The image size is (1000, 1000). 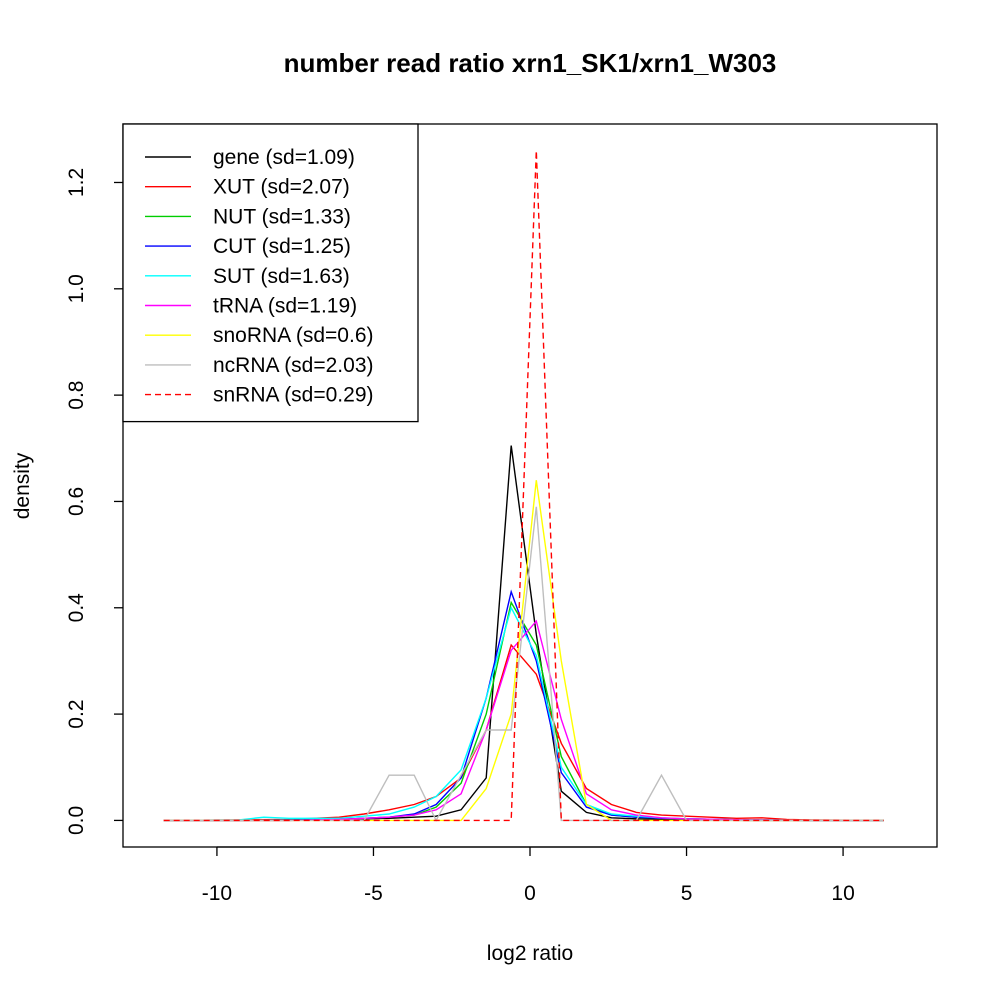 I want to click on y-tick-label: 0.8, so click(x=76, y=395).